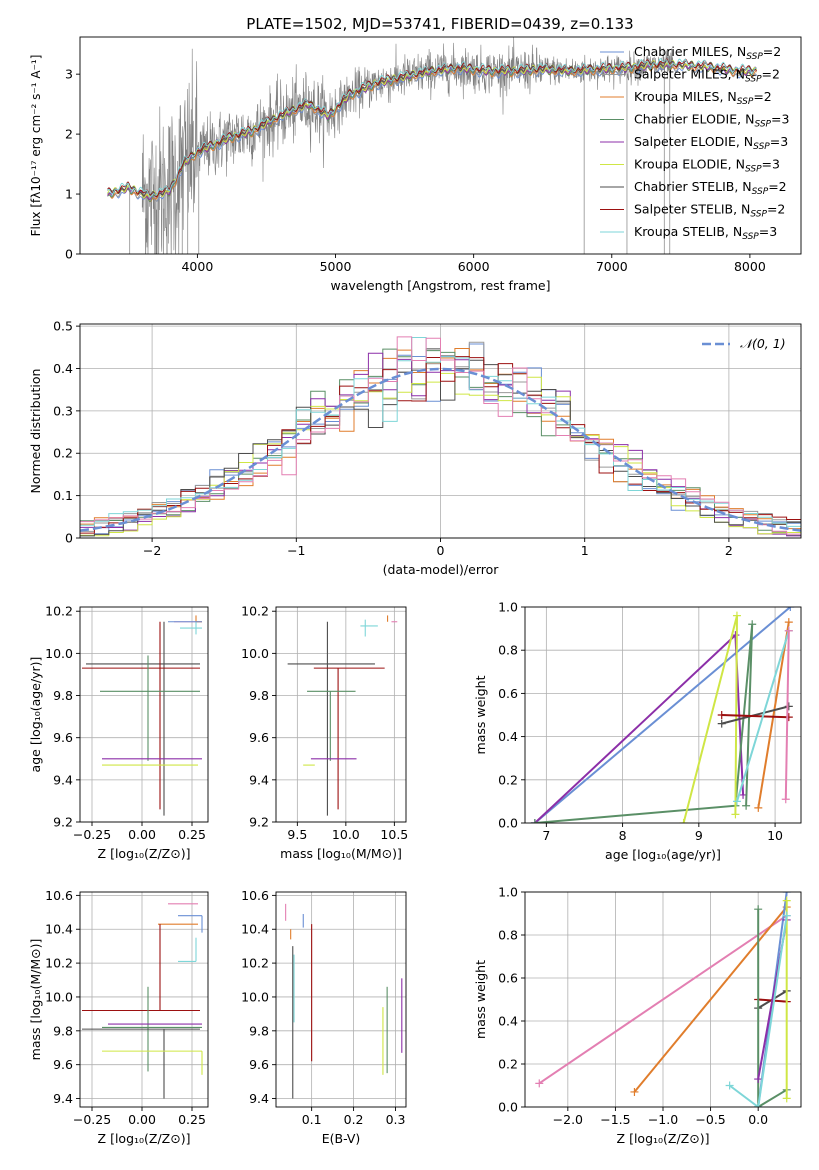 The image size is (819, 1170). Describe the element at coordinates (197, 266) in the screenshot. I see `x-tick-label: 4000` at that location.